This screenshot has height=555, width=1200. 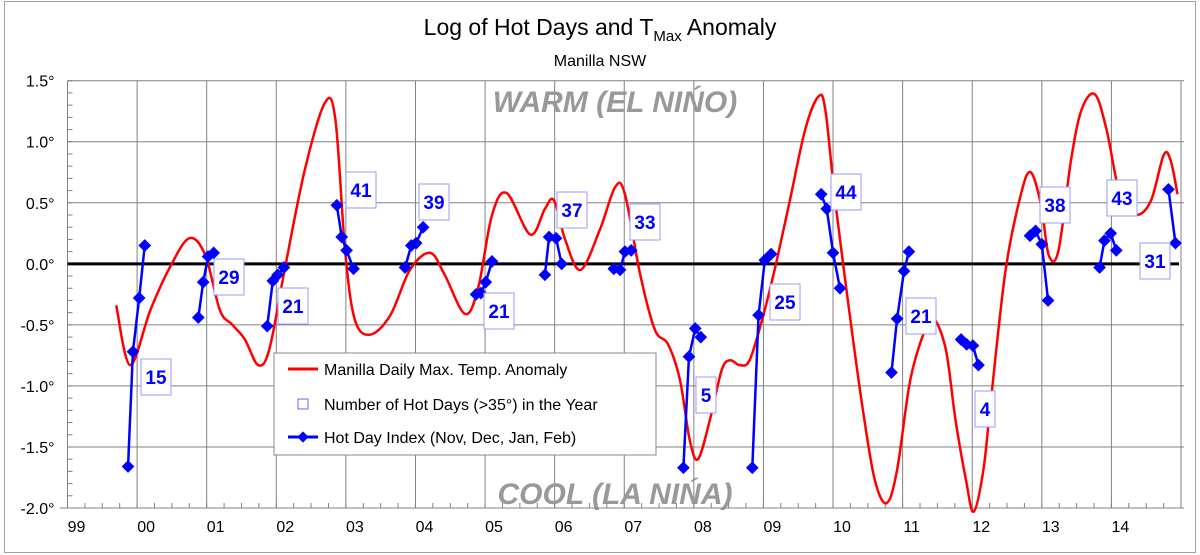 I want to click on x-tick-label: 14, so click(x=1121, y=527).